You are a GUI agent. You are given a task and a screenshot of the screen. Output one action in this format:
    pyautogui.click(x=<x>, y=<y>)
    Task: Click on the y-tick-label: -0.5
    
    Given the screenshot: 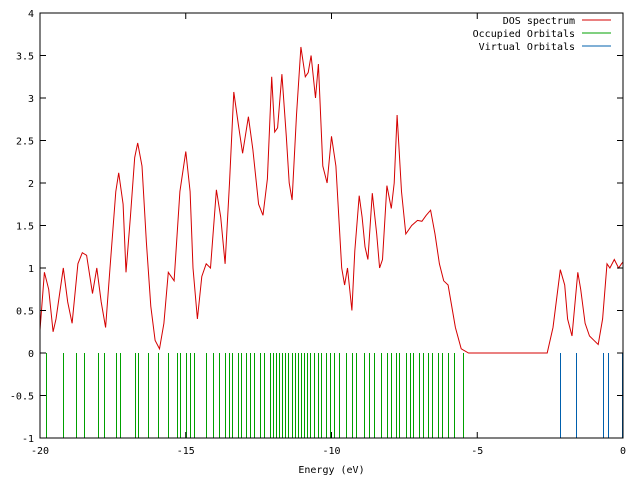 What is the action you would take?
    pyautogui.click(x=22, y=397)
    